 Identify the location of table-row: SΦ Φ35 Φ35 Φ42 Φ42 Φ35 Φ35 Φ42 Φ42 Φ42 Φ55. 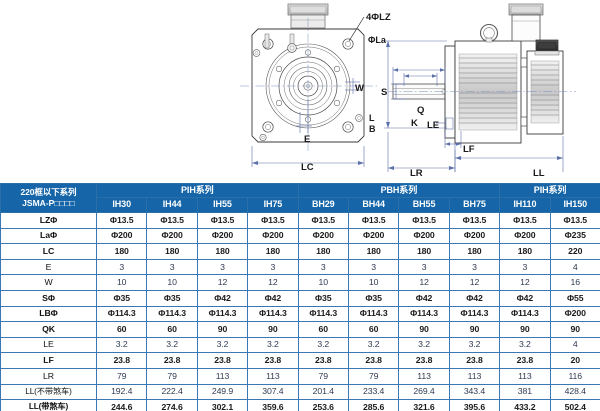
(300, 298).